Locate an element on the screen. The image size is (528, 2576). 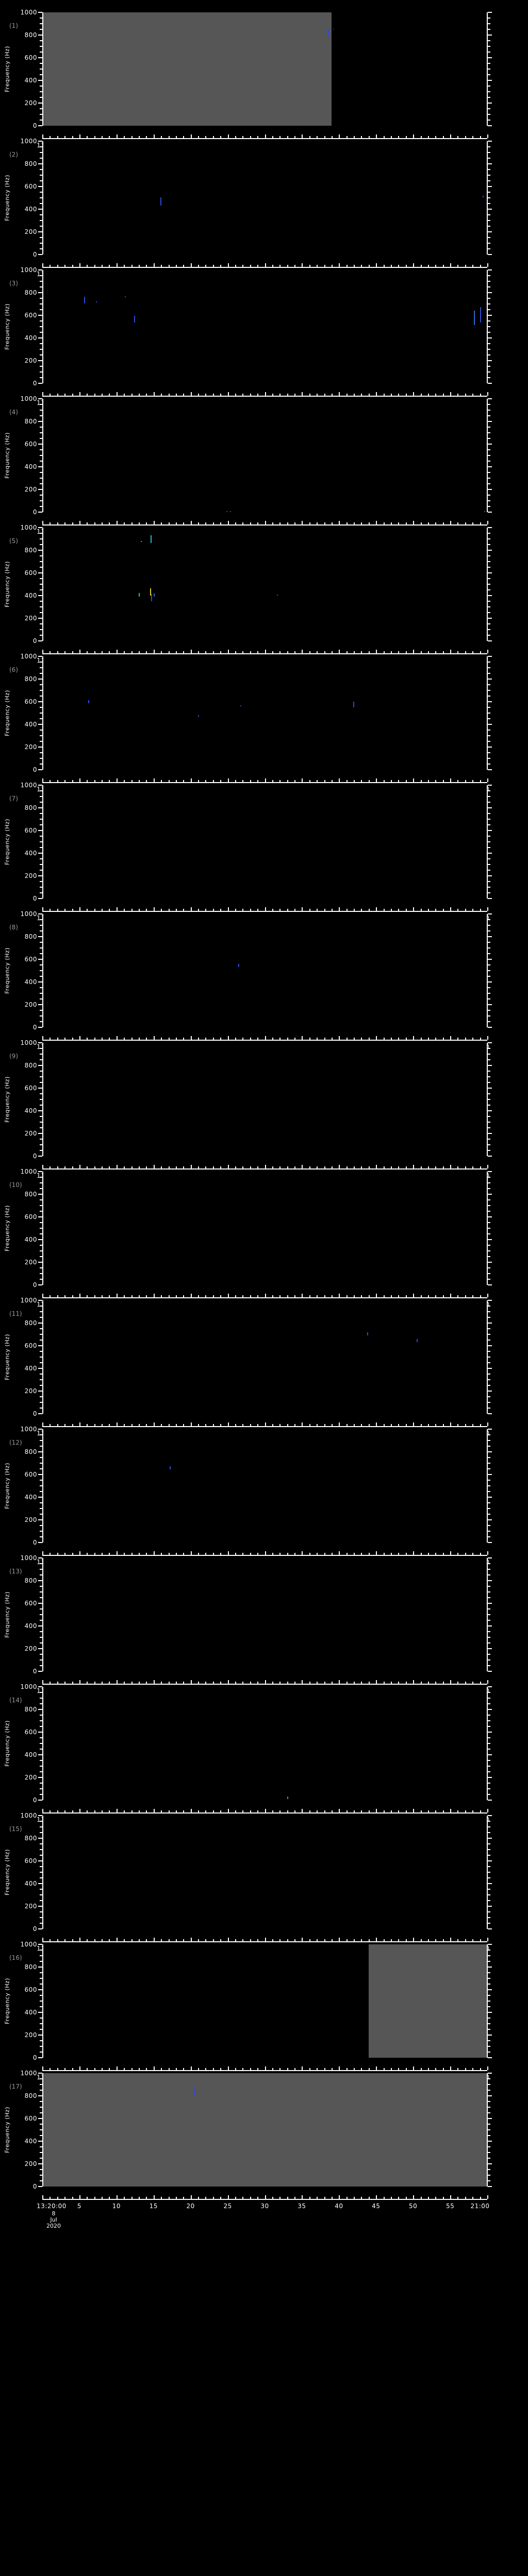
y-tick-label: 600 is located at coordinates (31, 701).